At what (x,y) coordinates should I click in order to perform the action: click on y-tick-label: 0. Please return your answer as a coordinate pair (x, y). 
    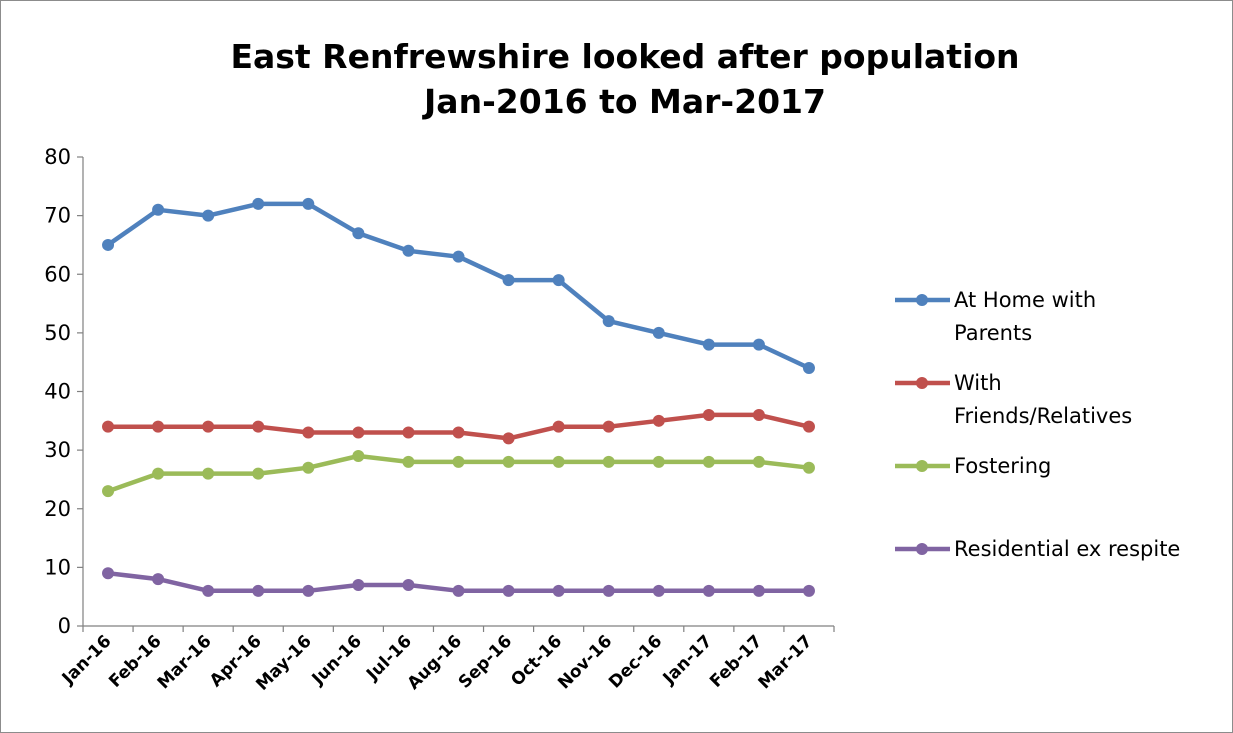
    Looking at the image, I should click on (64, 626).